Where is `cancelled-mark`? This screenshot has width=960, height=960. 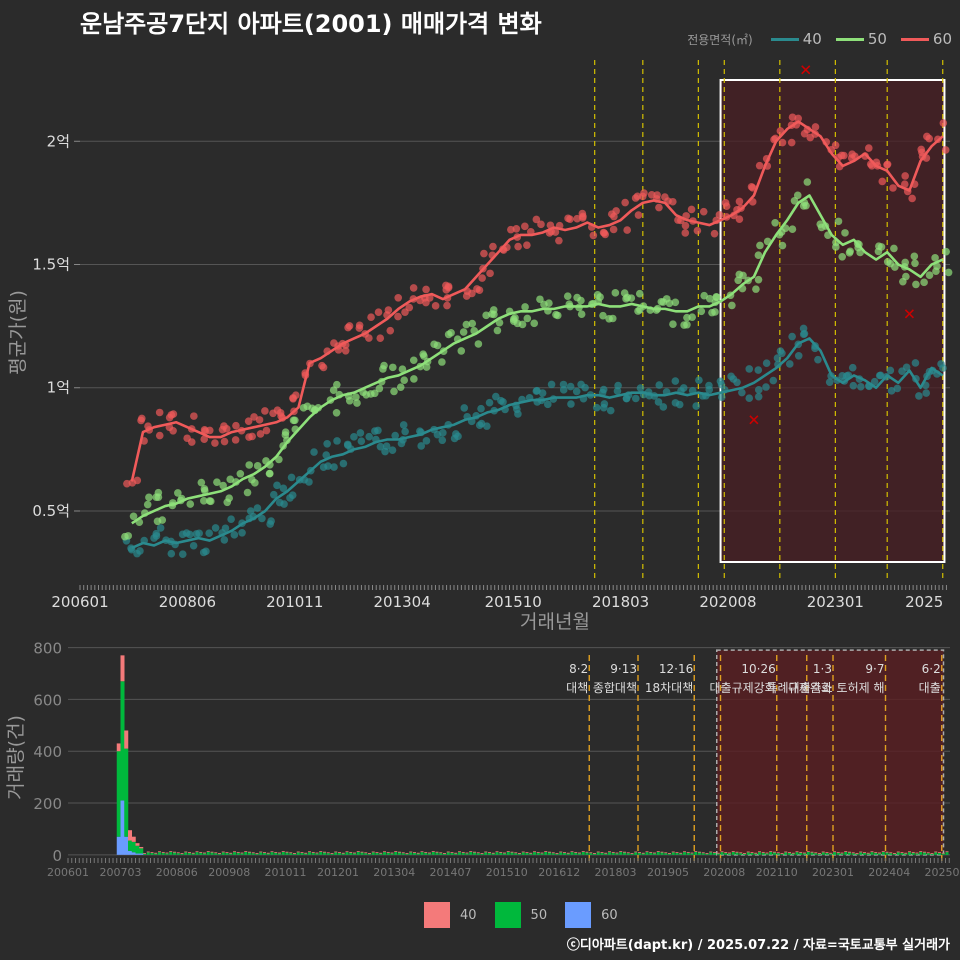
cancelled-mark is located at coordinates (754, 420).